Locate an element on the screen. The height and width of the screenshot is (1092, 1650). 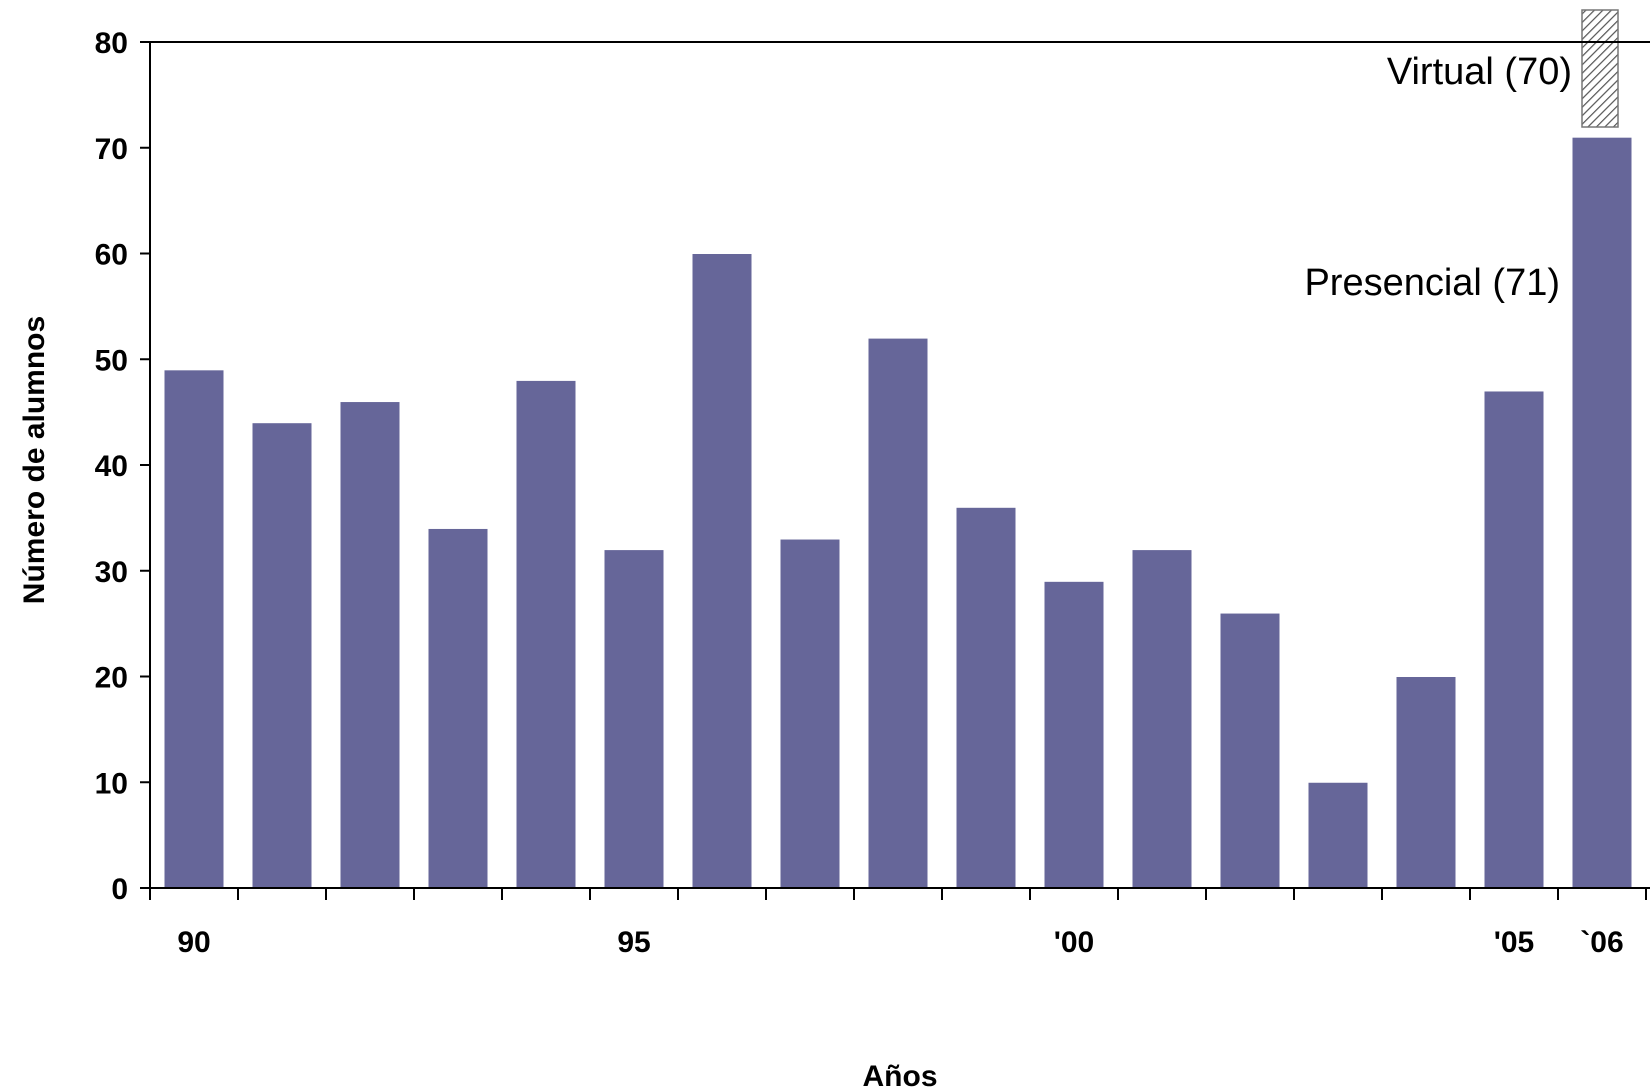
y-axis-title: Número de alumnos is located at coordinates (34, 460).